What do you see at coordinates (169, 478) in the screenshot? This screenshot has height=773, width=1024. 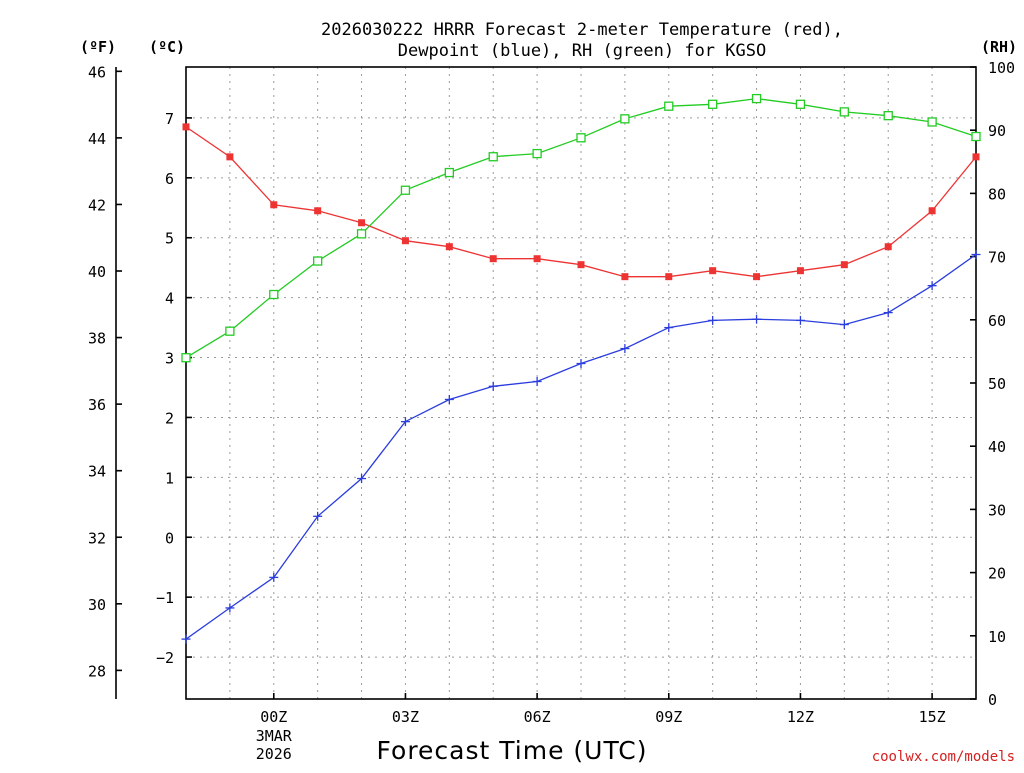 I see `celsius-tick-label: 1` at bounding box center [169, 478].